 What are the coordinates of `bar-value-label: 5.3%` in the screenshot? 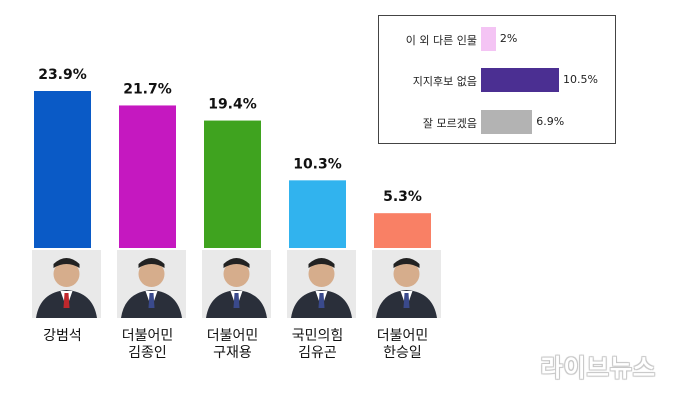 It's located at (402, 197).